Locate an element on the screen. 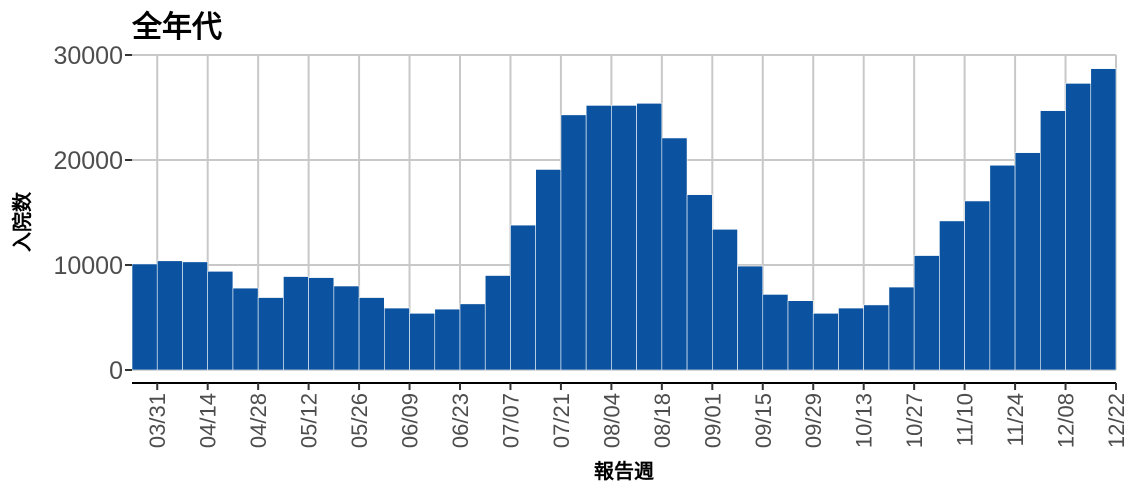 Image resolution: width=1141 pixels, height=488 pixels. y-tick-label: 10000 is located at coordinates (88, 266).